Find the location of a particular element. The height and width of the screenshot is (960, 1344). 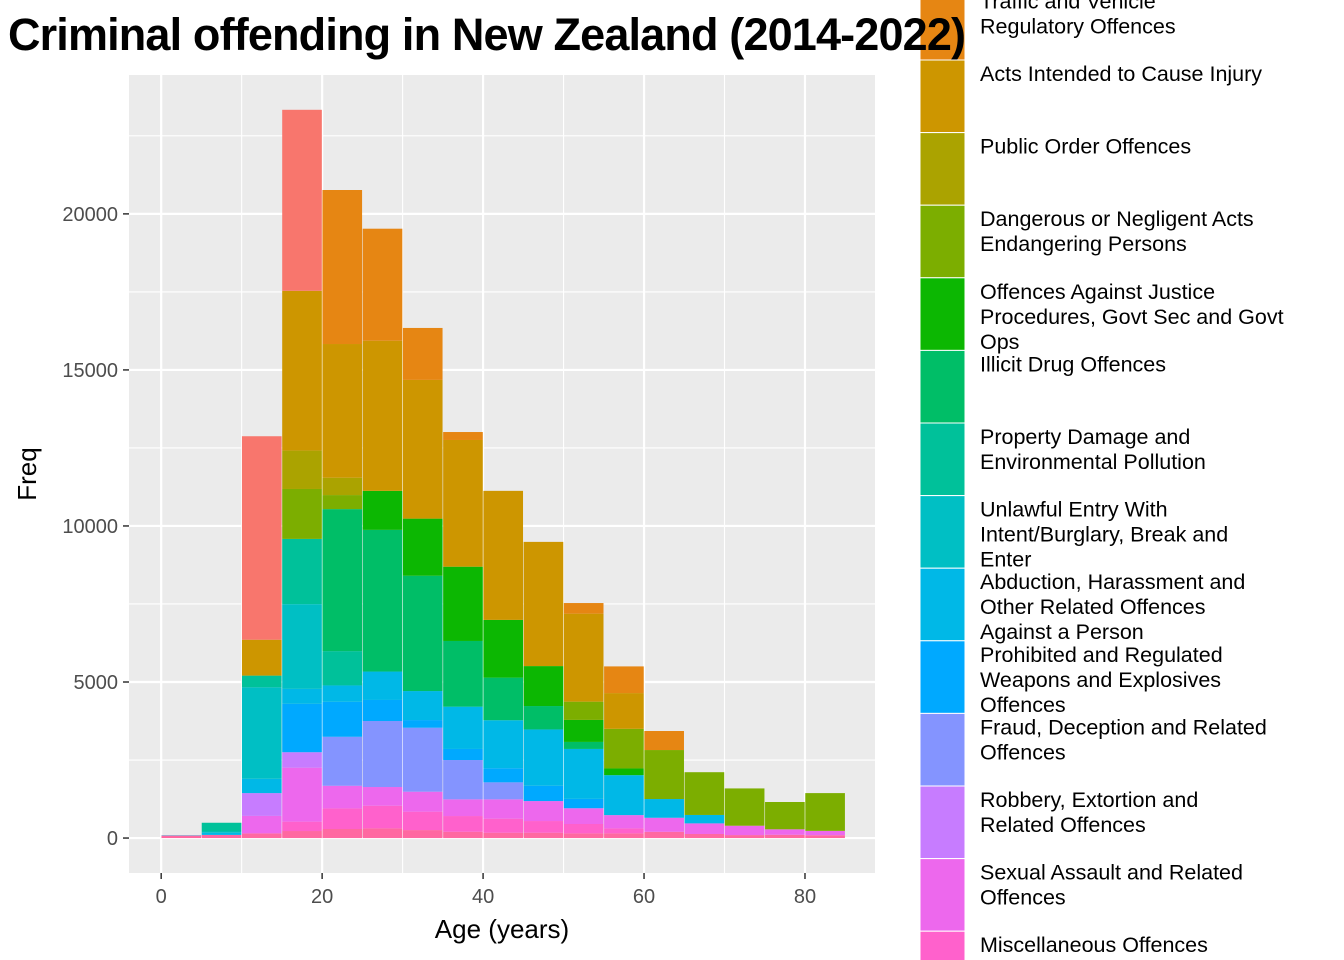

legend-item: Illicit Drug Offences is located at coordinates (1042, 386).